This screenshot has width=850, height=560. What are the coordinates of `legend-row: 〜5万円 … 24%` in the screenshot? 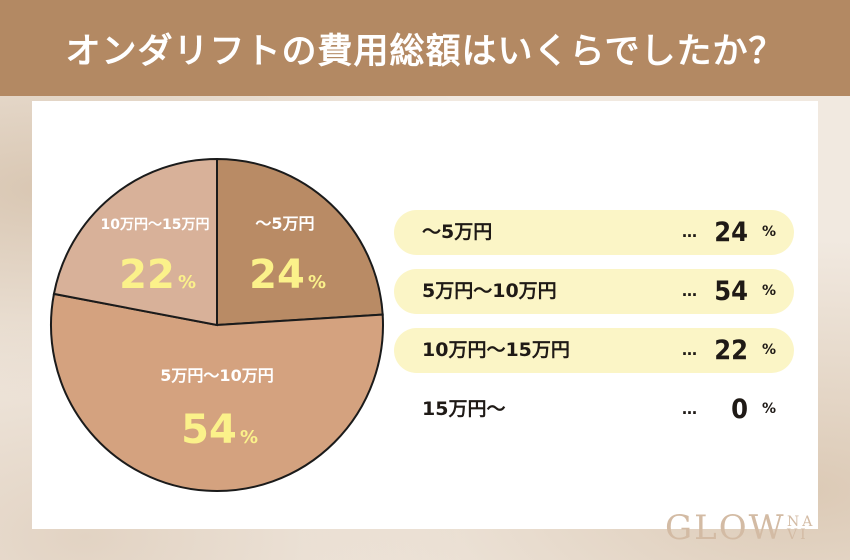 It's located at (594, 232).